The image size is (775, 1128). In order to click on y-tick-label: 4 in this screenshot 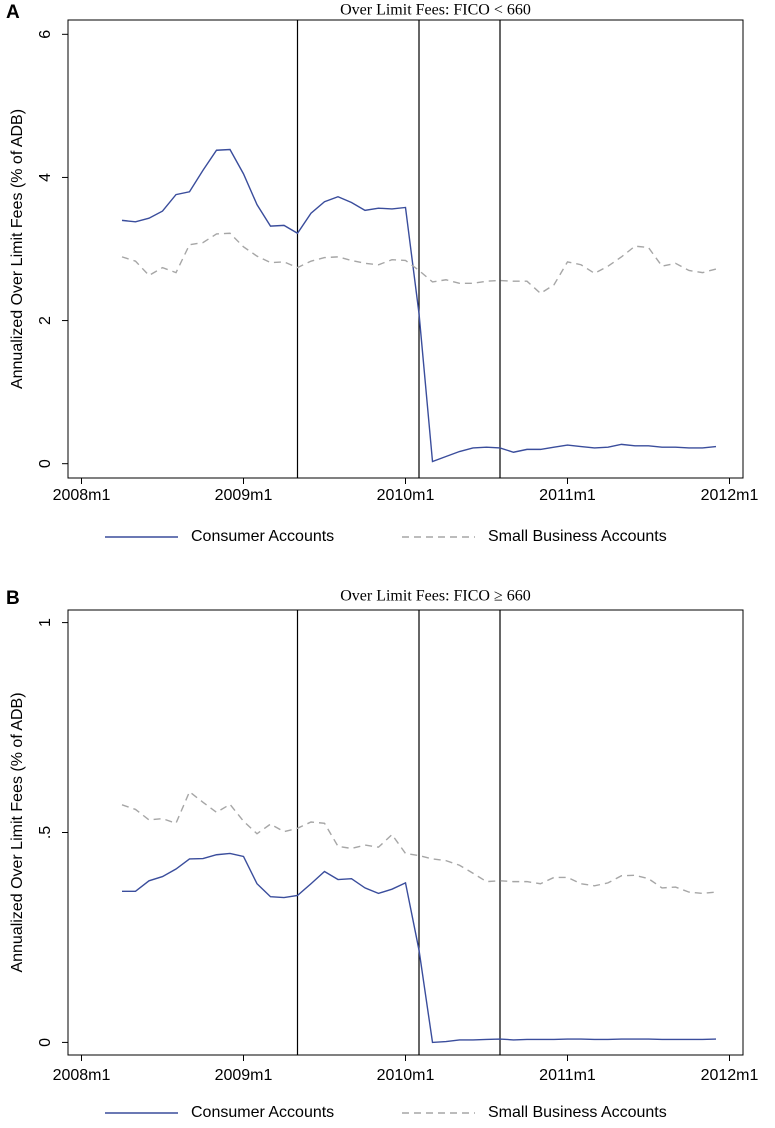, I will do `click(45, 177)`.